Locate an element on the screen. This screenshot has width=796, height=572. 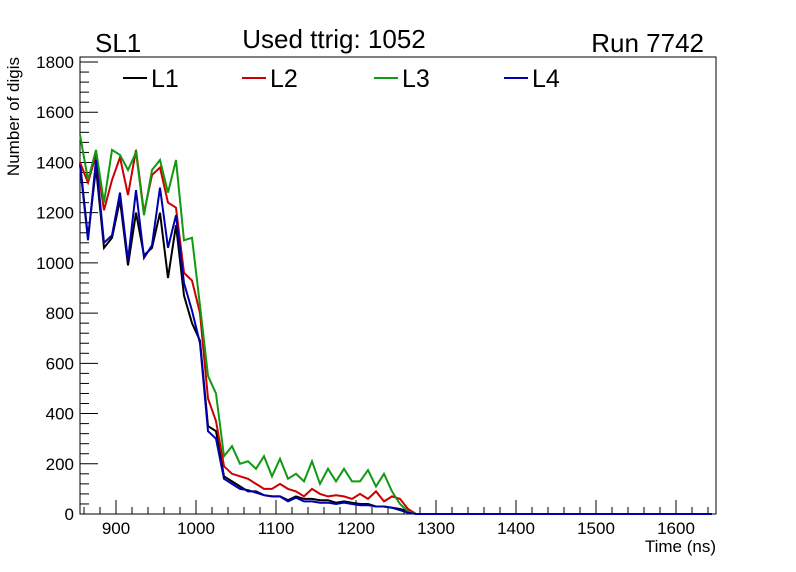
legend-label-l3: L3 is located at coordinates (416, 79).